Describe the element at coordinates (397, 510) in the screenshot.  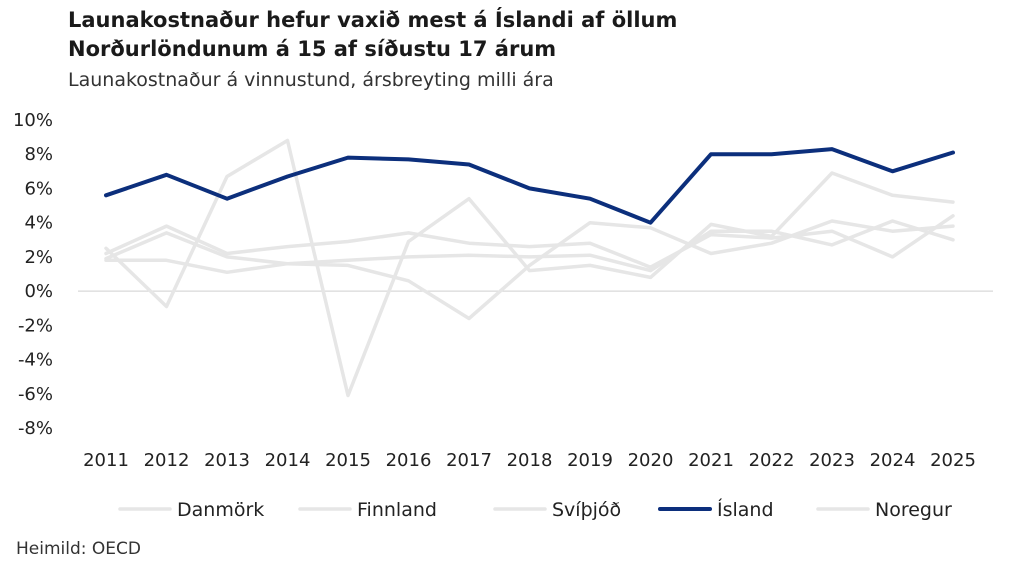
I see `legend-label: Finnland` at that location.